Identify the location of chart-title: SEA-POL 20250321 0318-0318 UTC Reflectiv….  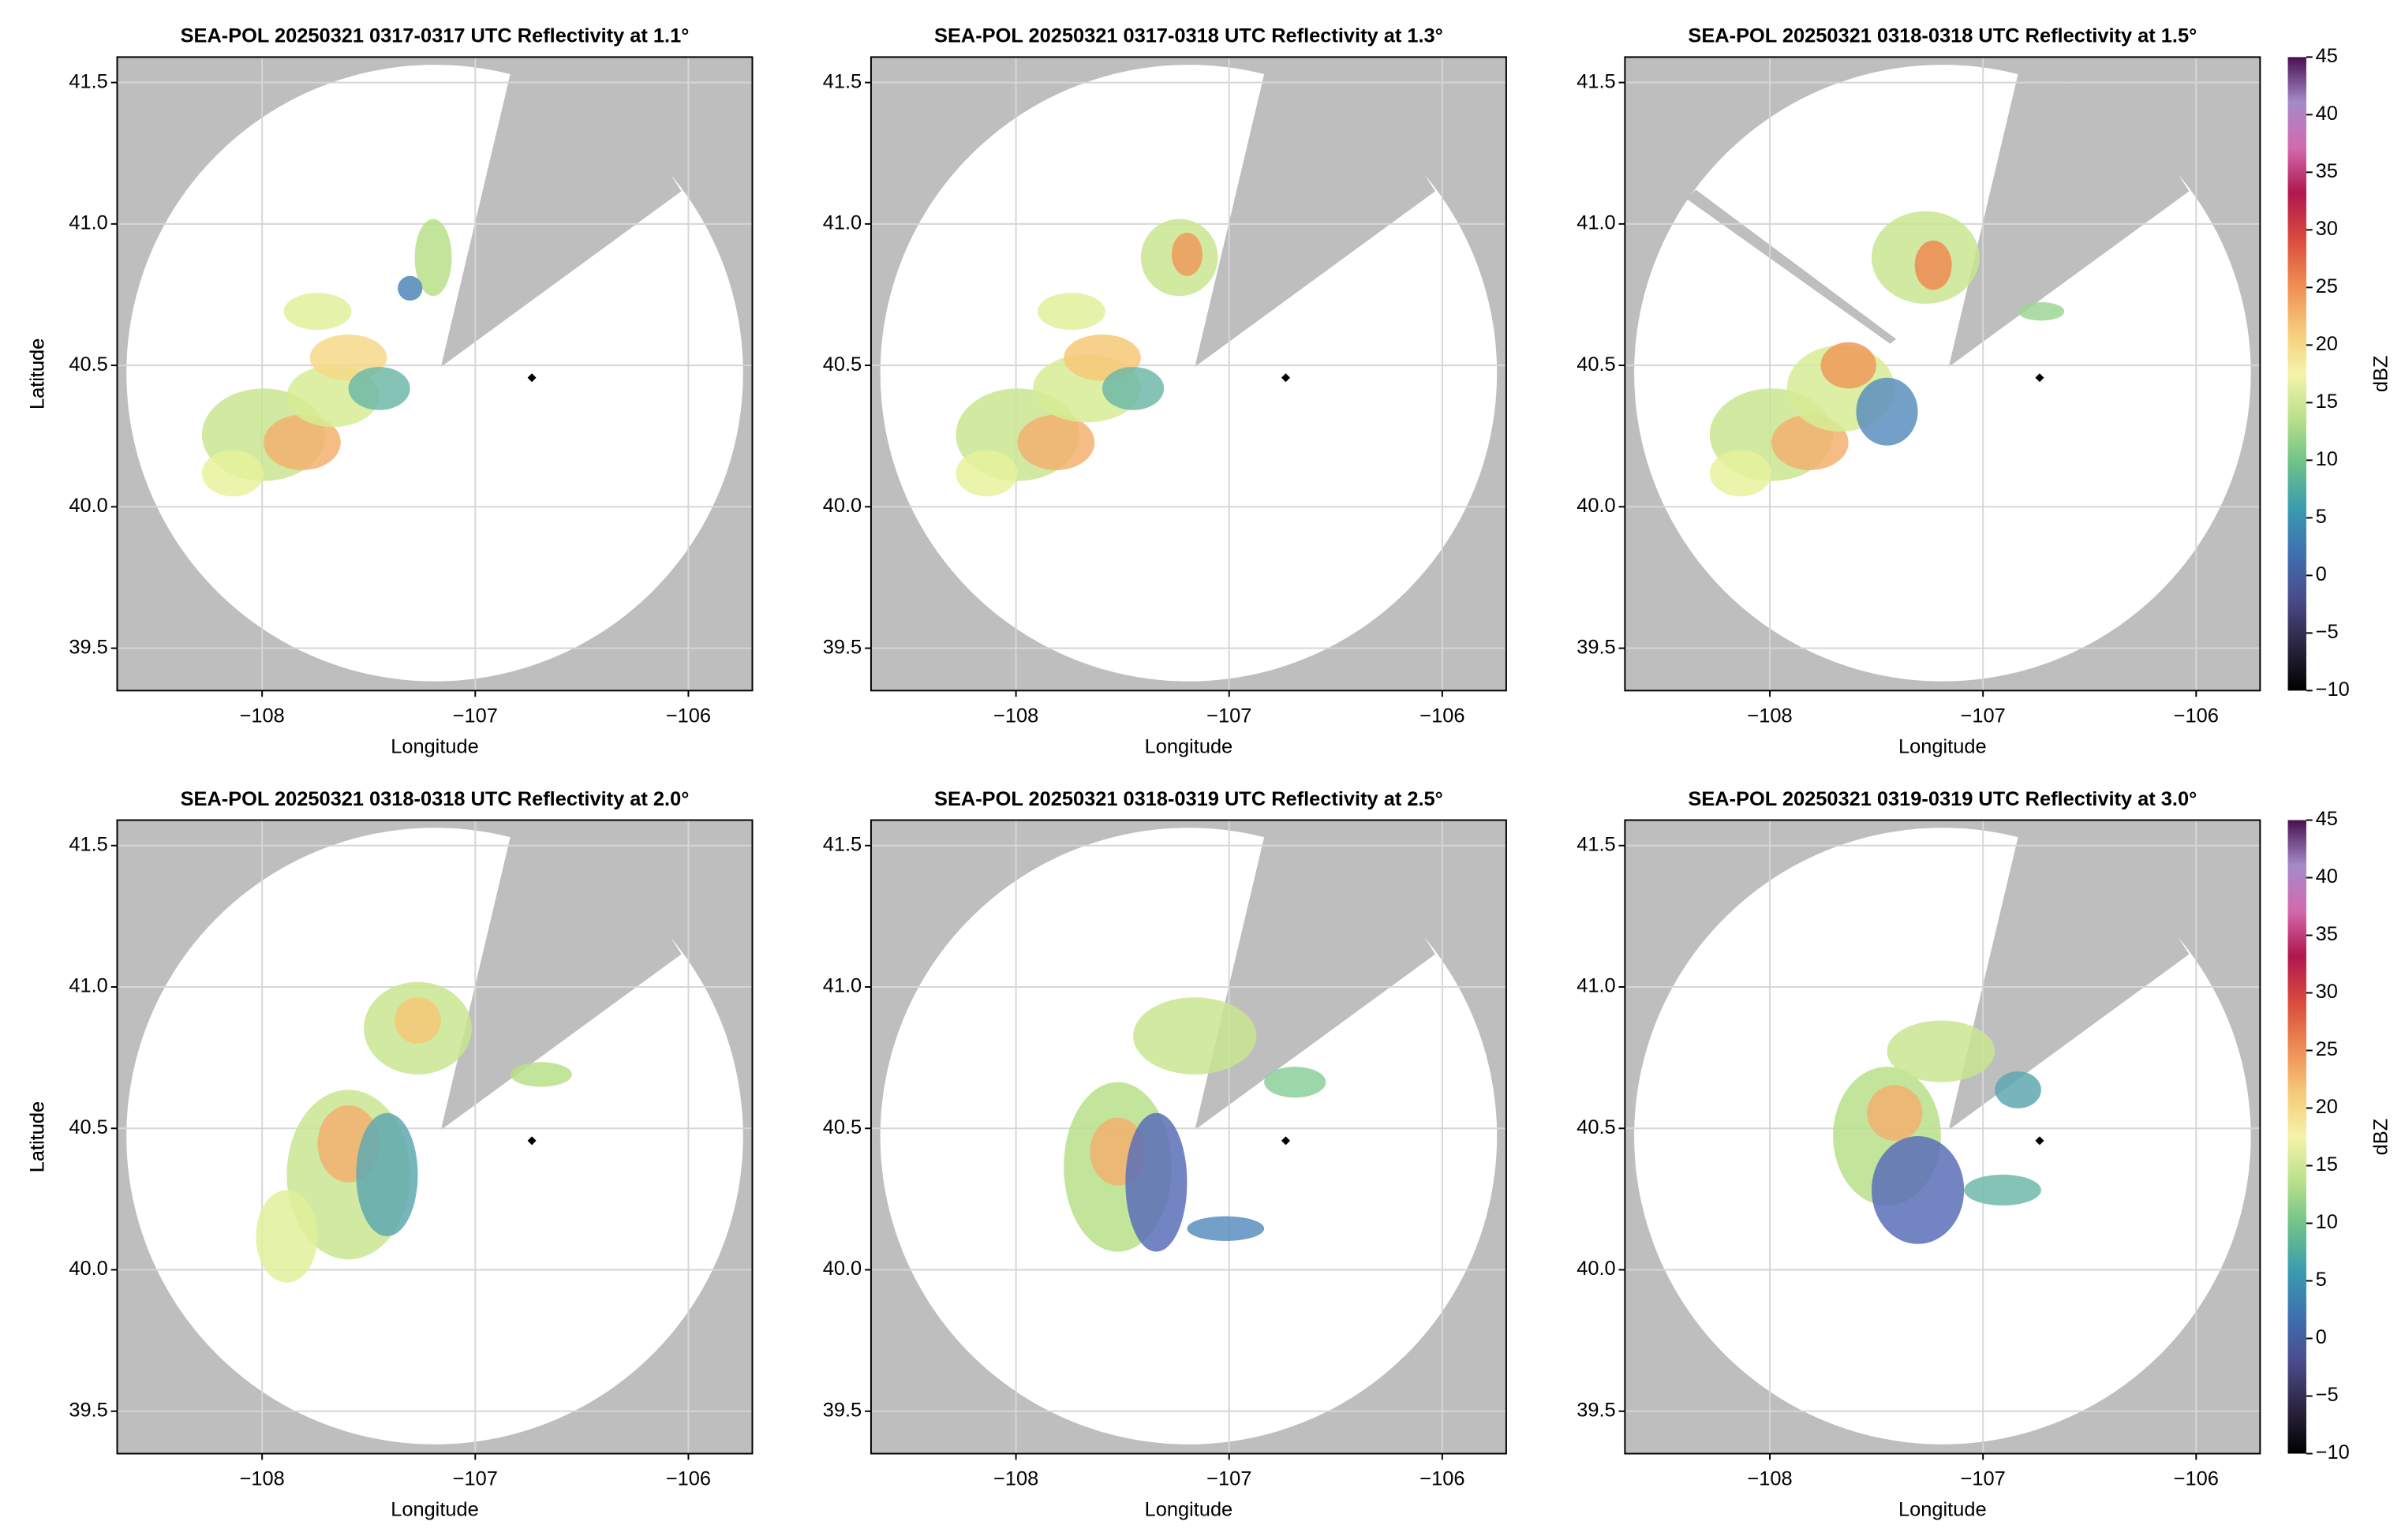
(1942, 36).